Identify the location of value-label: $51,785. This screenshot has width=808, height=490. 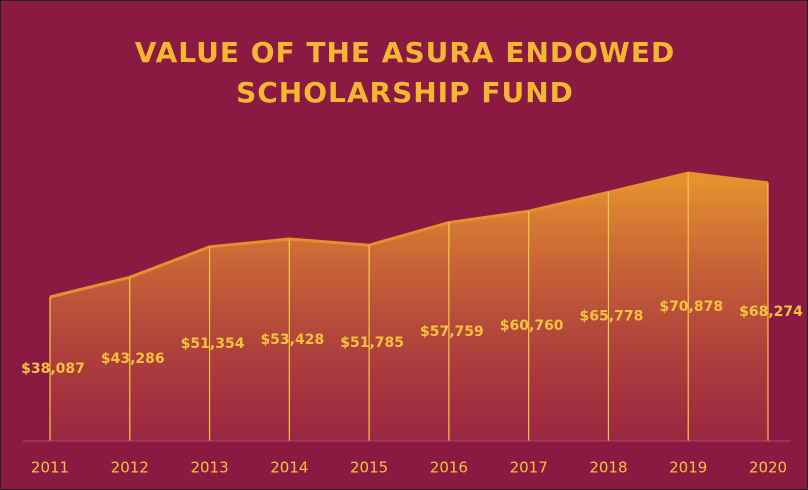
(372, 343).